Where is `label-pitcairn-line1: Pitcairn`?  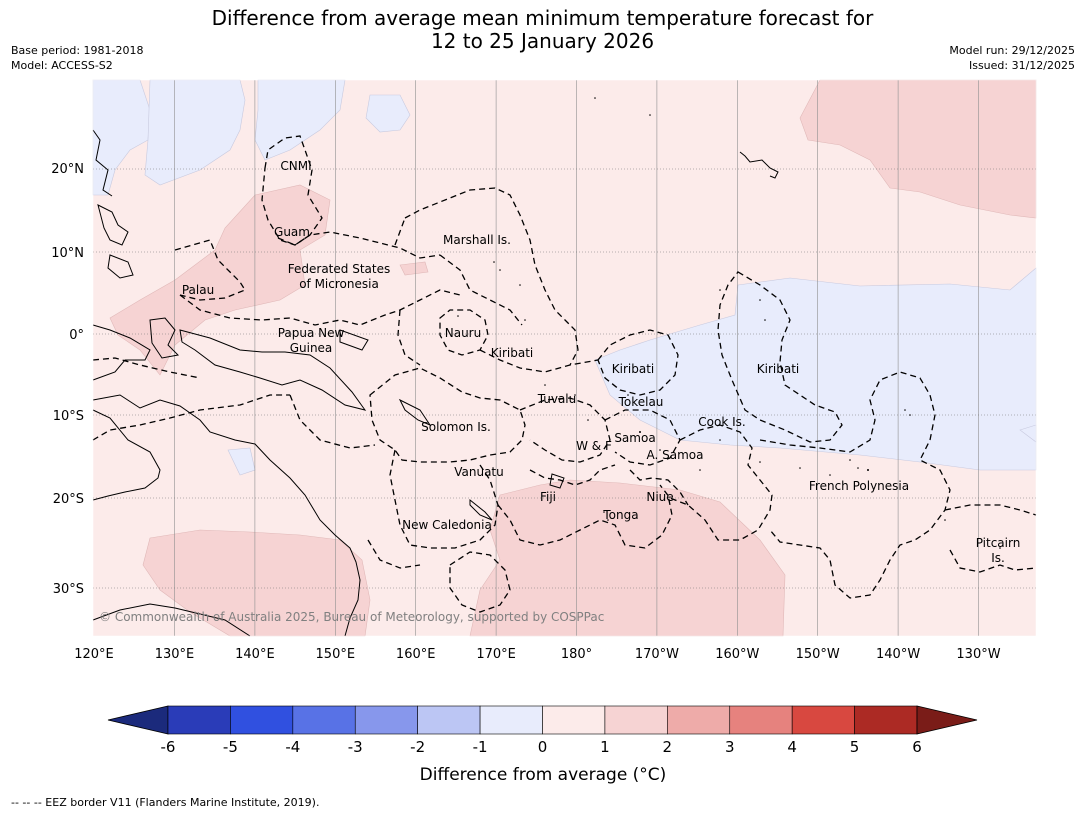 label-pitcairn-line1: Pitcairn is located at coordinates (998, 543).